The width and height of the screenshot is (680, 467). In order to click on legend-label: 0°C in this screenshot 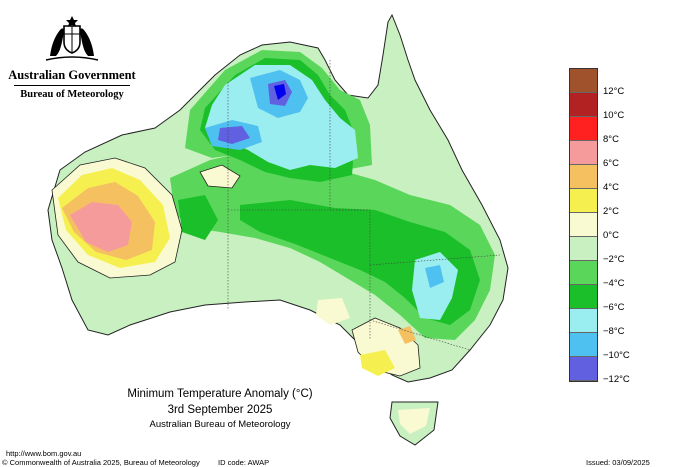, I will do `click(611, 235)`.